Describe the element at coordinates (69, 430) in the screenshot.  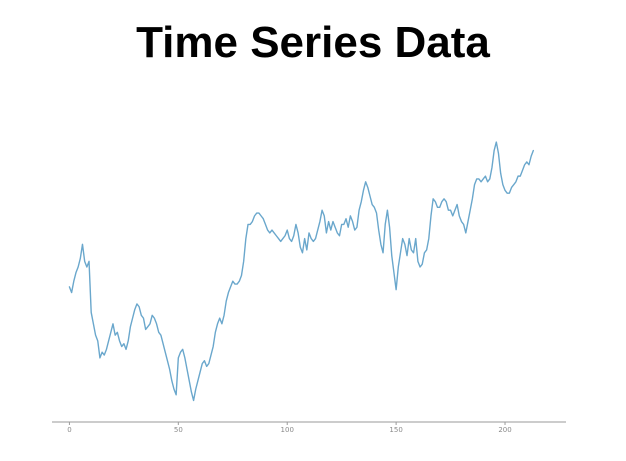
I see `x-tick-label: 0` at that location.